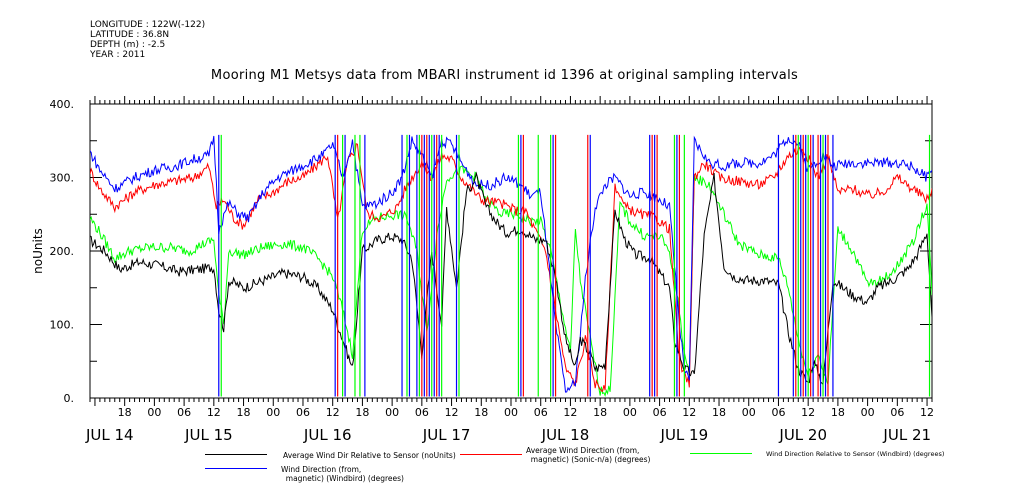  Describe the element at coordinates (62, 104) in the screenshot. I see `y-tick-label: 400.` at that location.